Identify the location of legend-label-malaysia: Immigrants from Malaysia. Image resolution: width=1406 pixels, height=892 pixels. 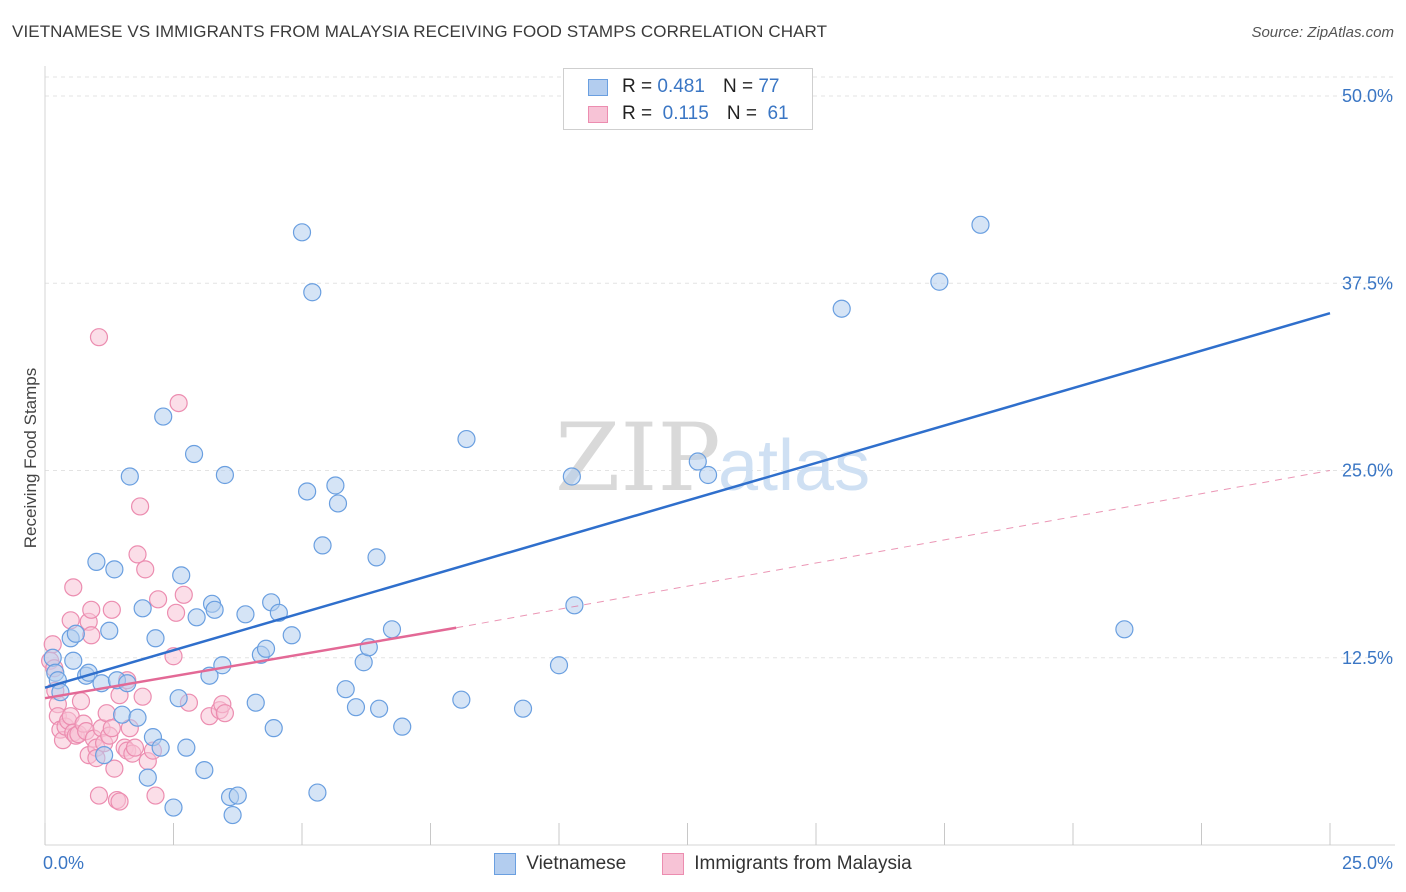
(803, 863).